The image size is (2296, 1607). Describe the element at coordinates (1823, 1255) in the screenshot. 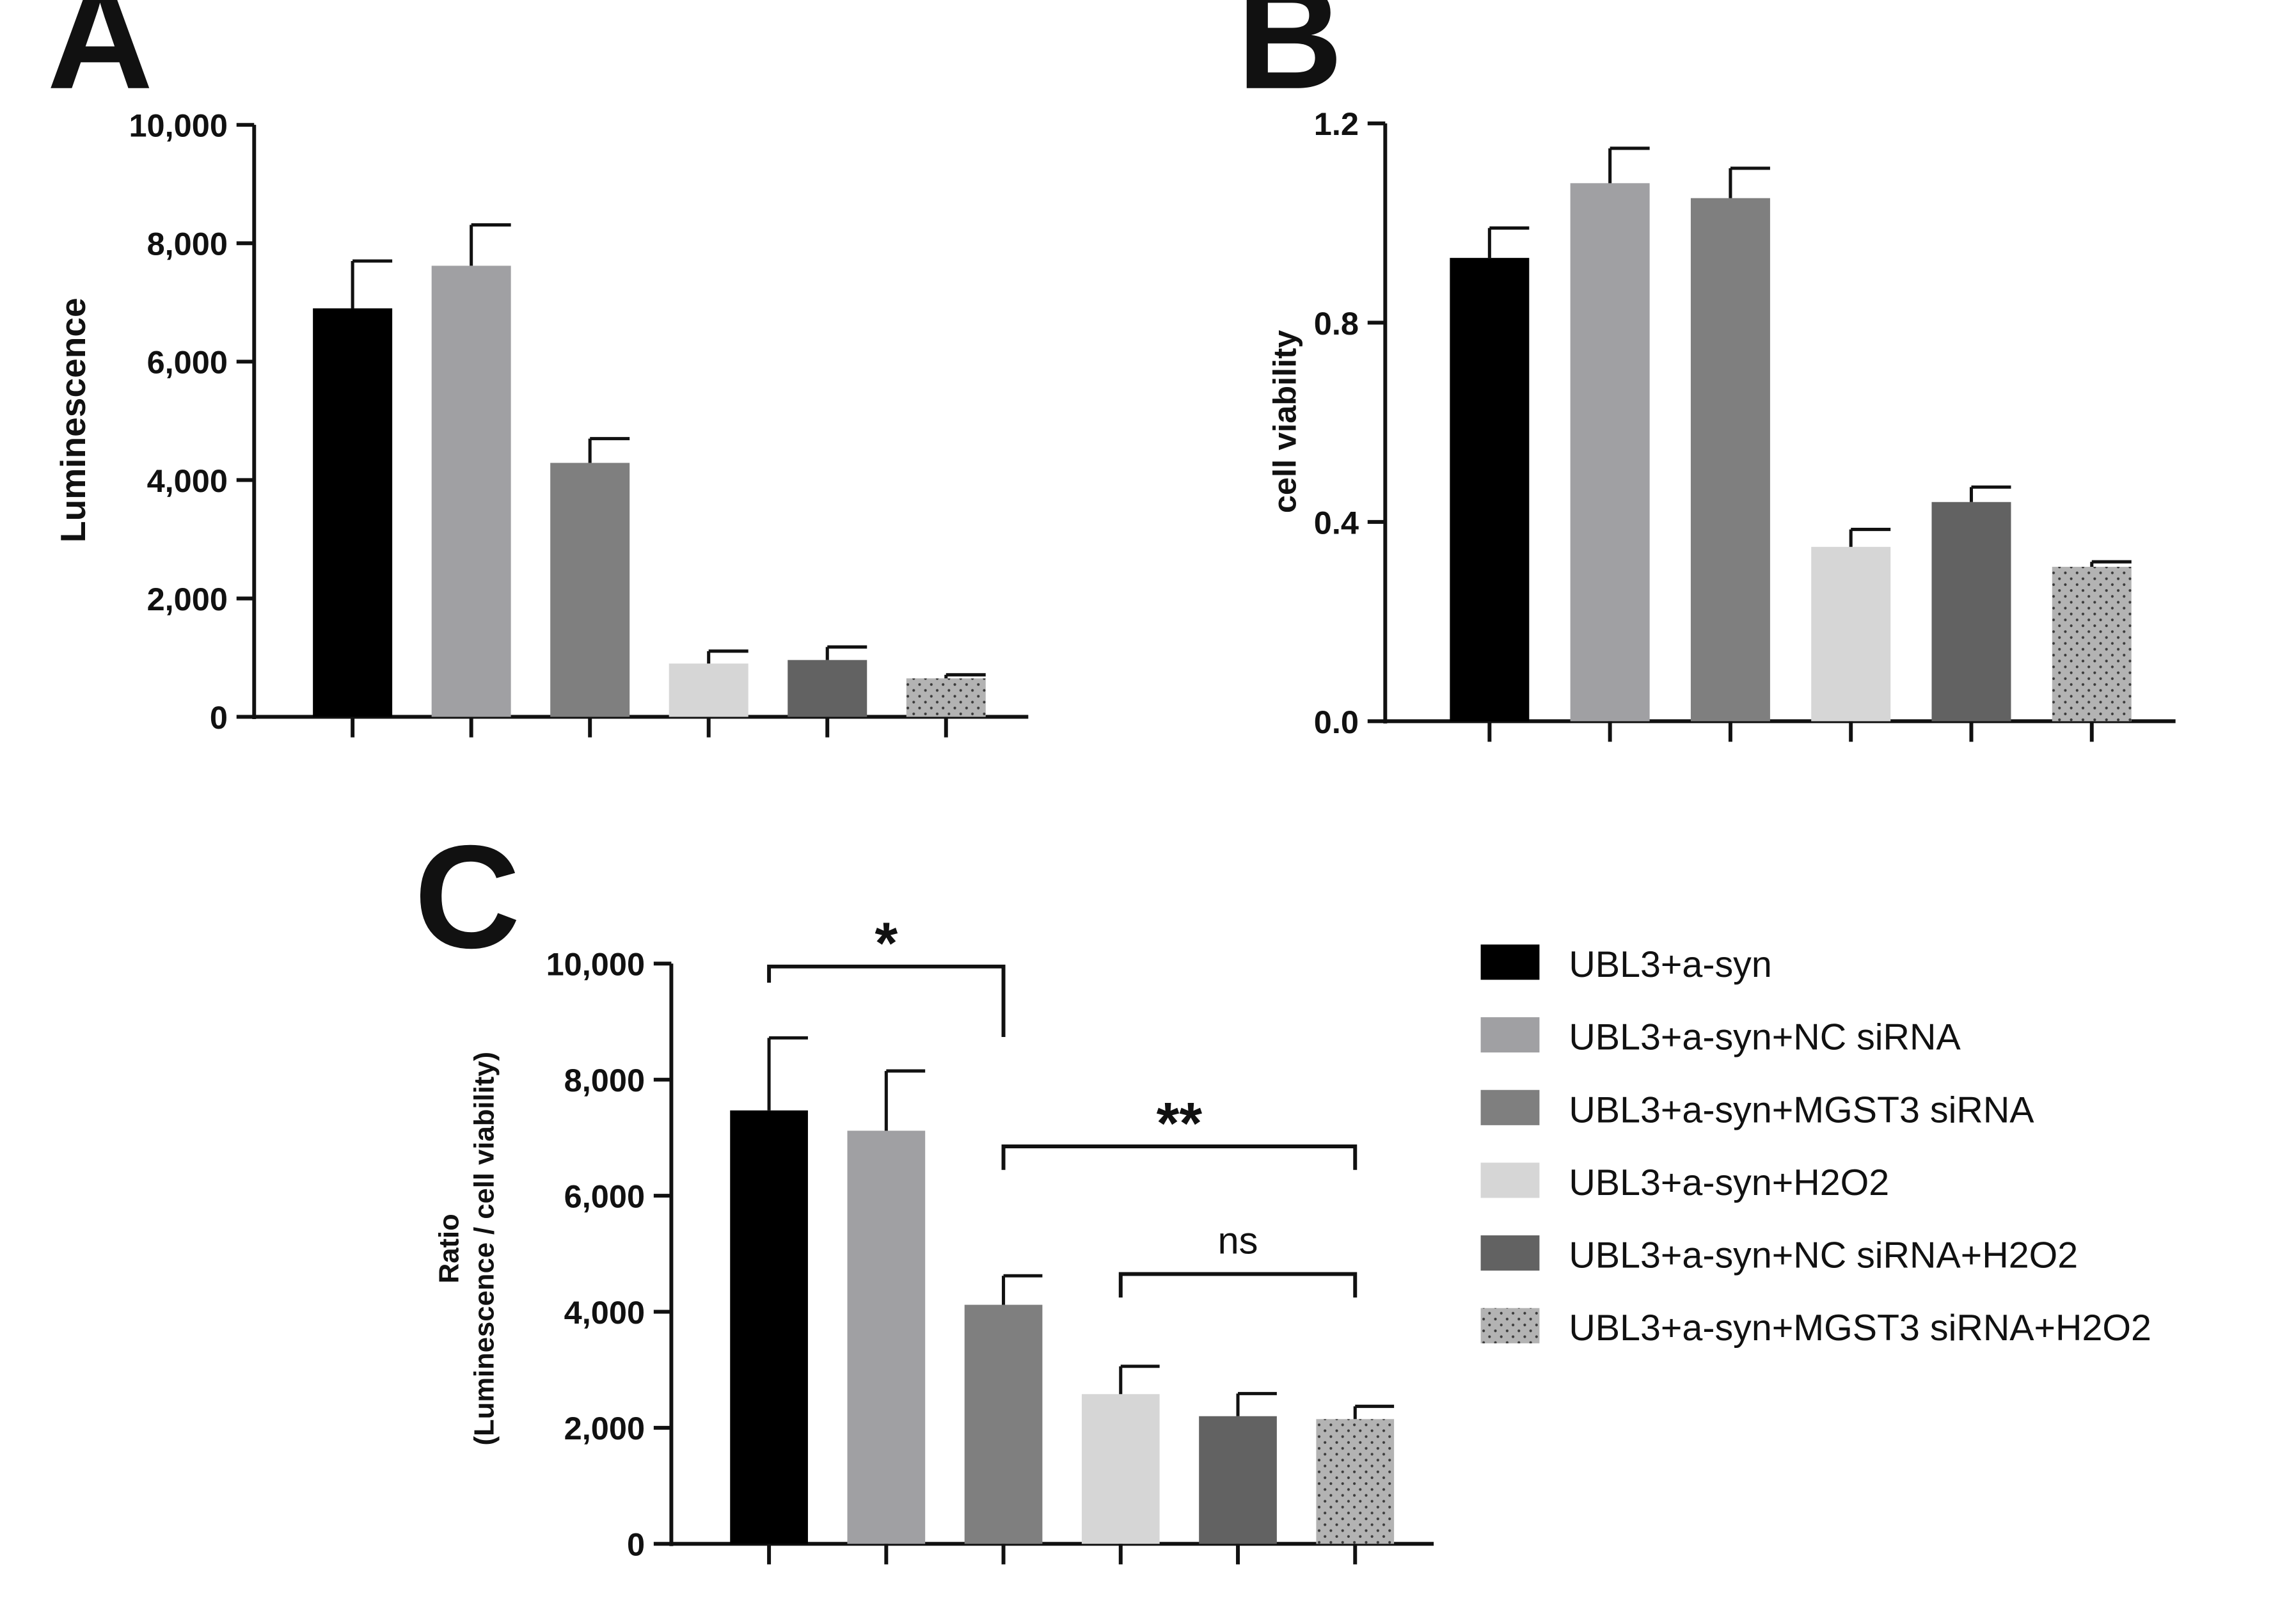

I see `legend-label: UBL3+a-syn+NC siRNA+H2O2` at that location.